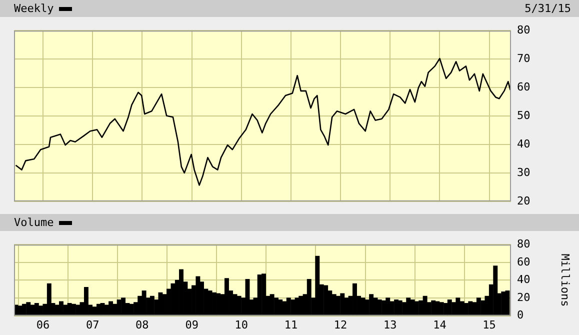  What do you see at coordinates (523, 58) in the screenshot?
I see `y-tick-label: 70` at bounding box center [523, 58].